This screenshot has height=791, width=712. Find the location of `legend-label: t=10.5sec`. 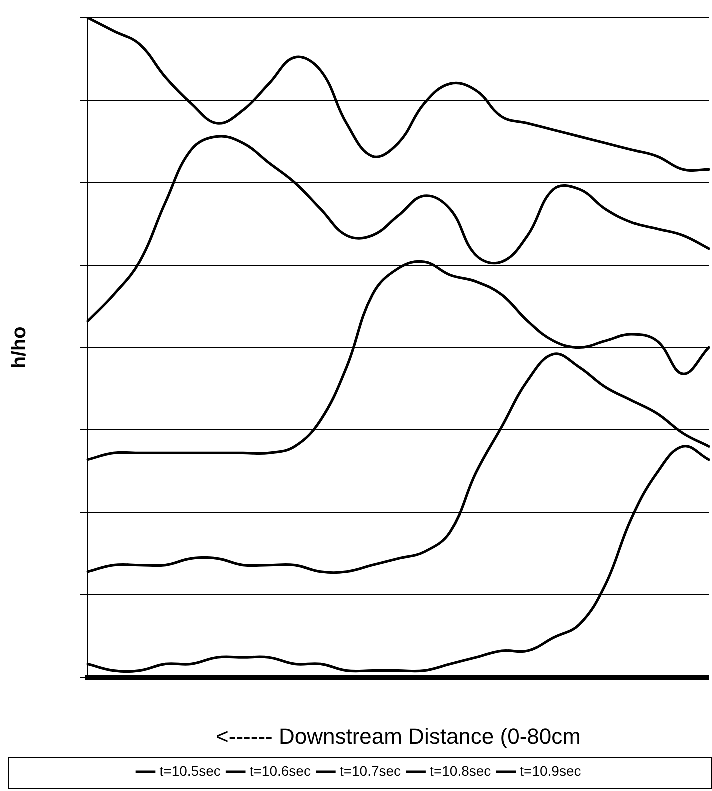

legend-label: t=10.5sec is located at coordinates (190, 770).